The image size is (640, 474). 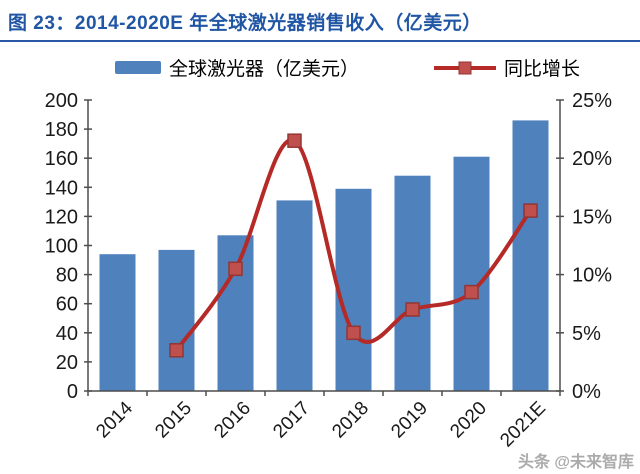 What do you see at coordinates (542, 69) in the screenshot?
I see `legend-label-line: 同比增长` at bounding box center [542, 69].